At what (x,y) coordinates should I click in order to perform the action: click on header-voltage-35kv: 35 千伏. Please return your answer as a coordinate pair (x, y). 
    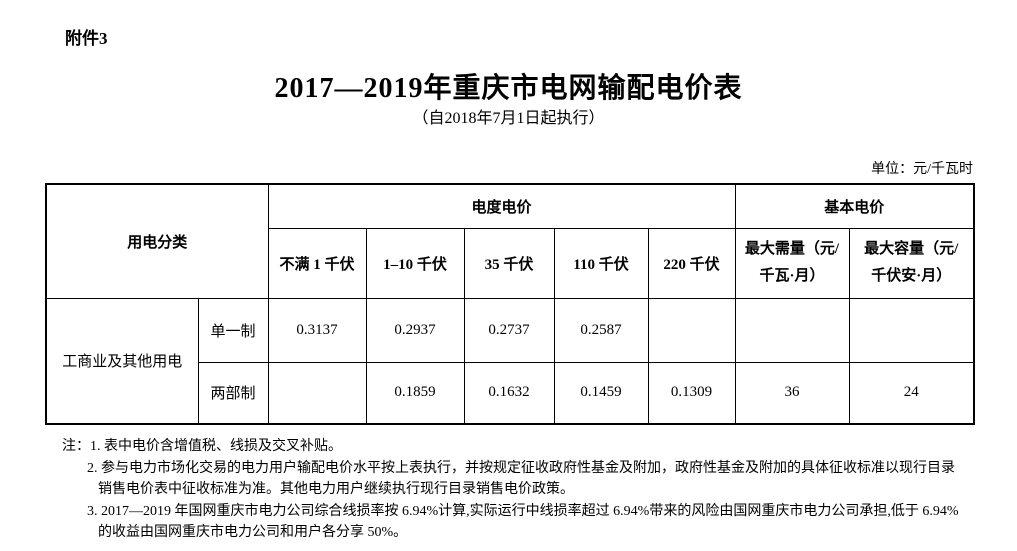
    Looking at the image, I should click on (509, 263).